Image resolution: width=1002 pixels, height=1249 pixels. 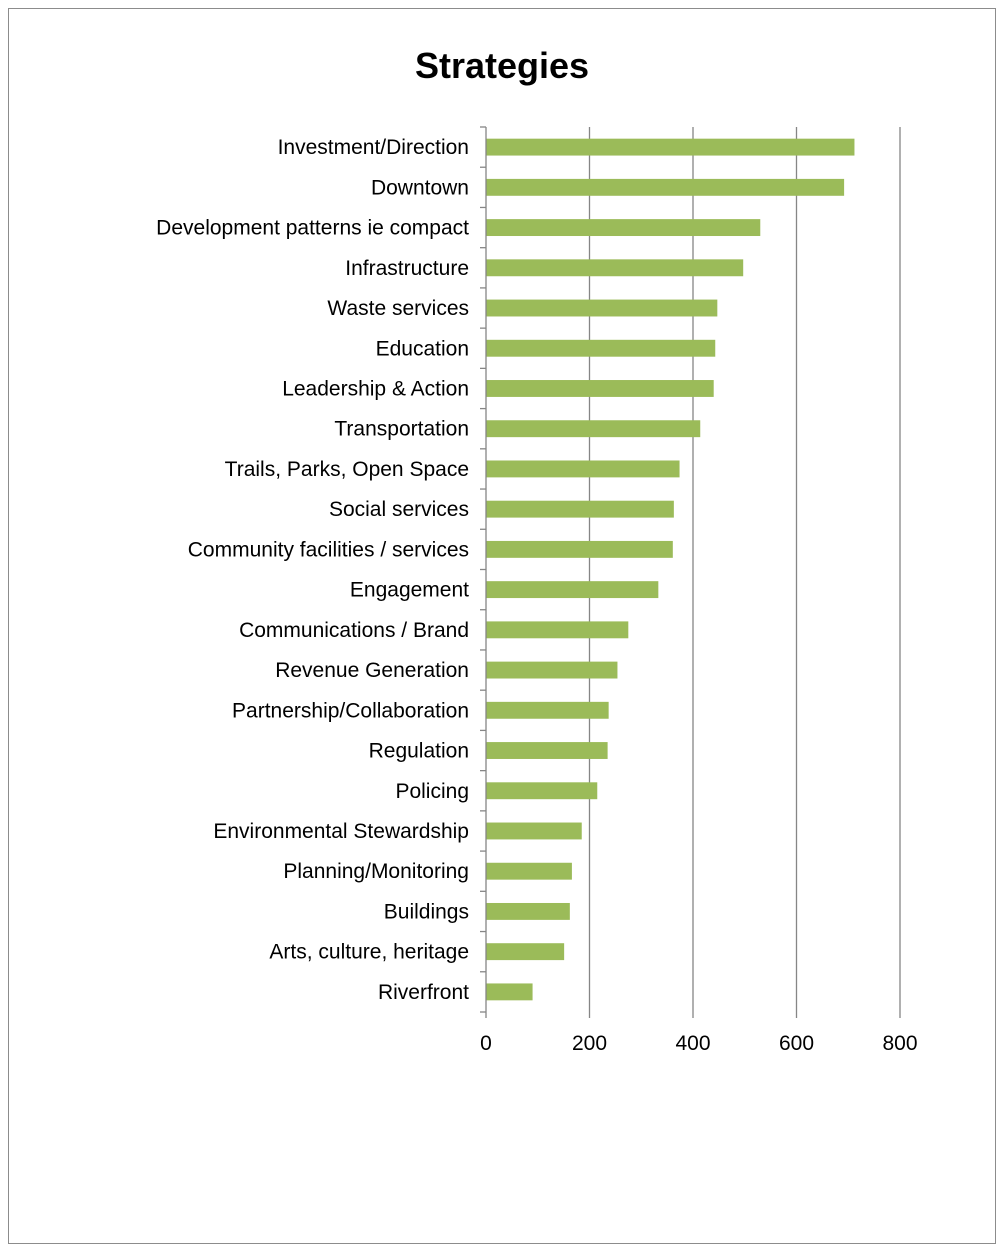 What do you see at coordinates (341, 831) in the screenshot?
I see `category-label: Environmental Stewardship` at bounding box center [341, 831].